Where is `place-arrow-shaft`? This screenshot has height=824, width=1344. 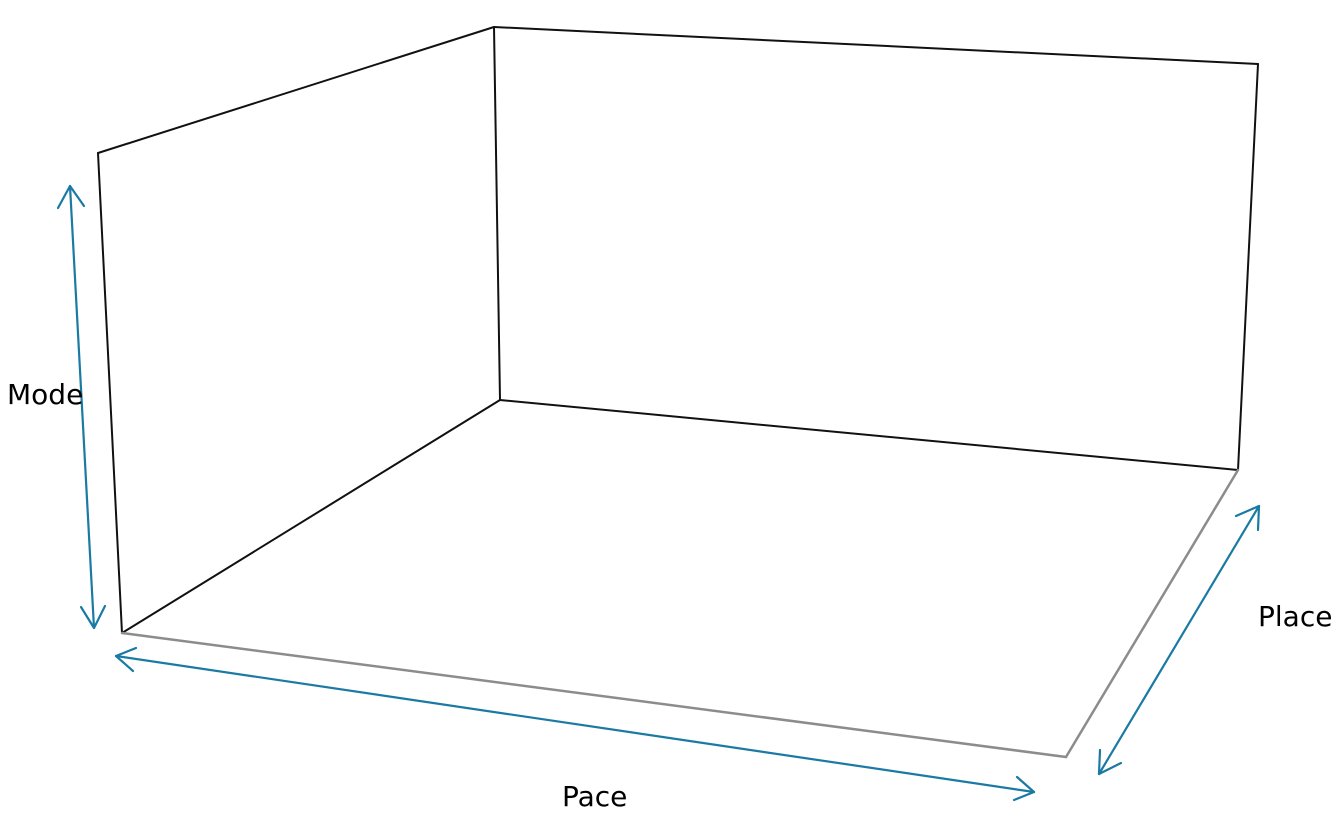 place-arrow-shaft is located at coordinates (1179, 640).